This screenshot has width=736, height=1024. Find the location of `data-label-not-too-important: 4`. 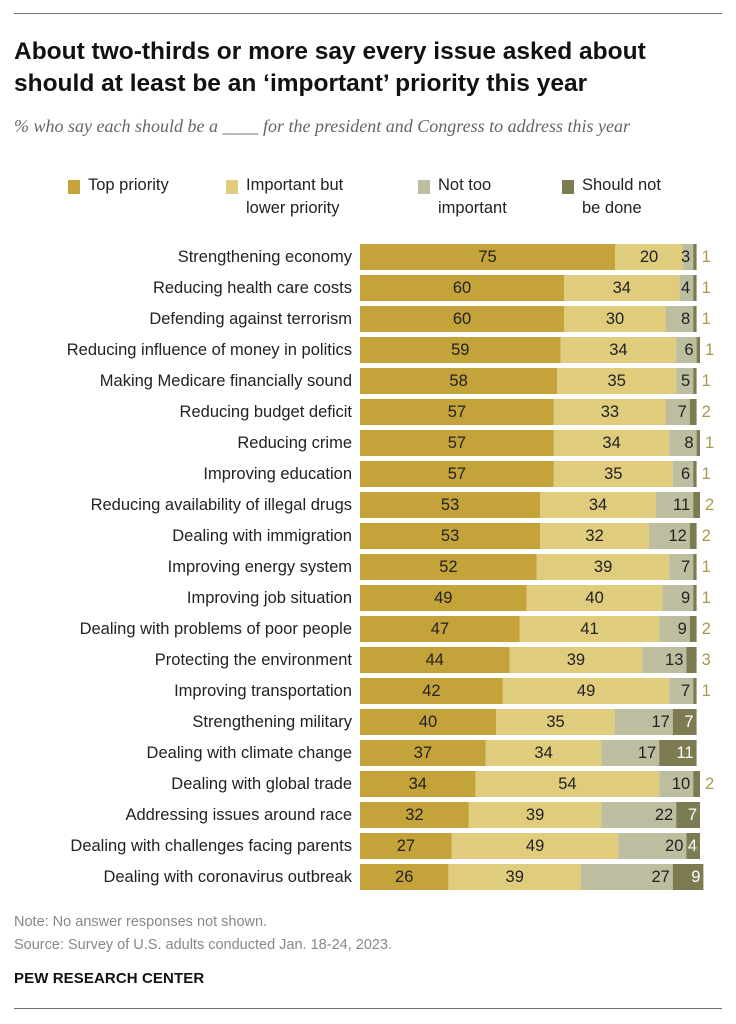

data-label-not-too-important: 4 is located at coordinates (685, 288).